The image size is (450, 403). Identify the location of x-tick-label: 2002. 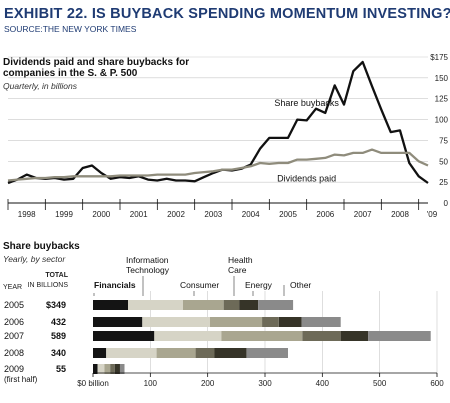
(176, 214).